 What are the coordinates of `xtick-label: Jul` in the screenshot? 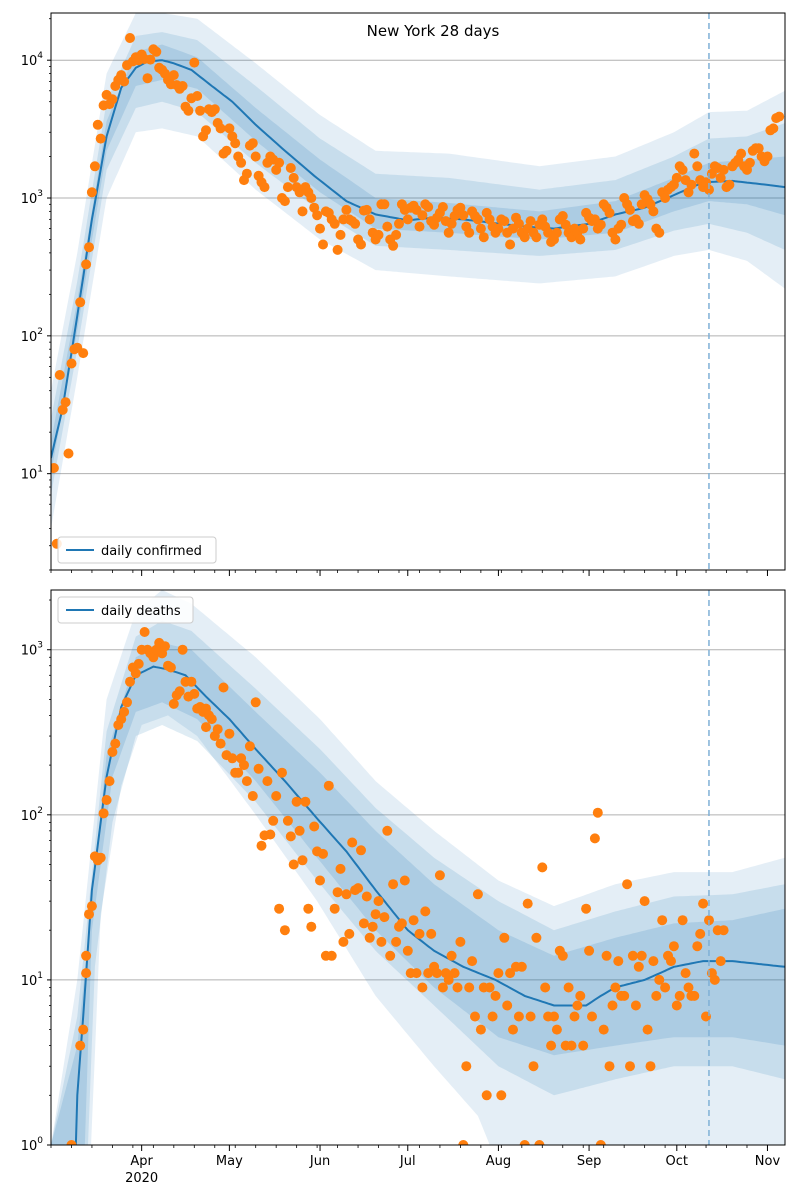 It's located at (407, 1161).